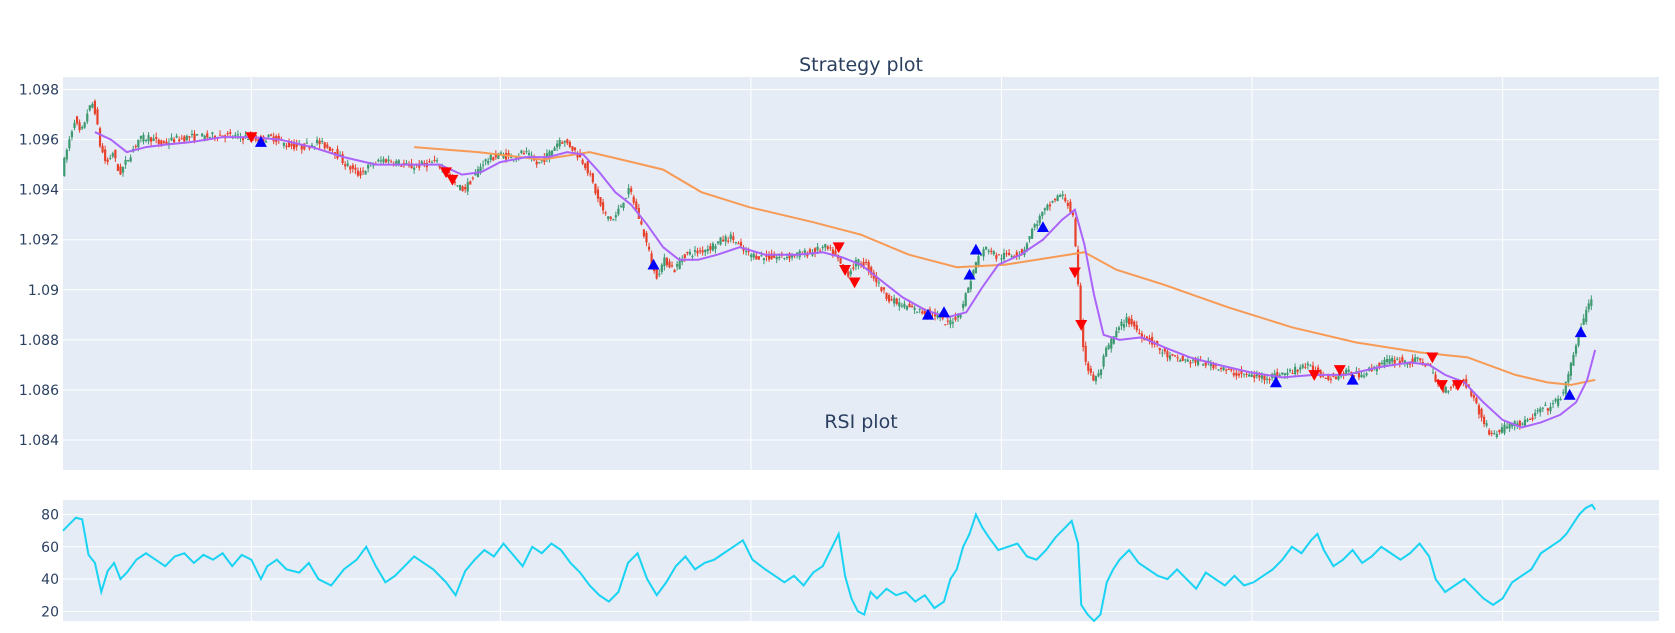 The image size is (1675, 633). What do you see at coordinates (39, 191) in the screenshot?
I see `strategy-y-tick-label: 1.094` at bounding box center [39, 191].